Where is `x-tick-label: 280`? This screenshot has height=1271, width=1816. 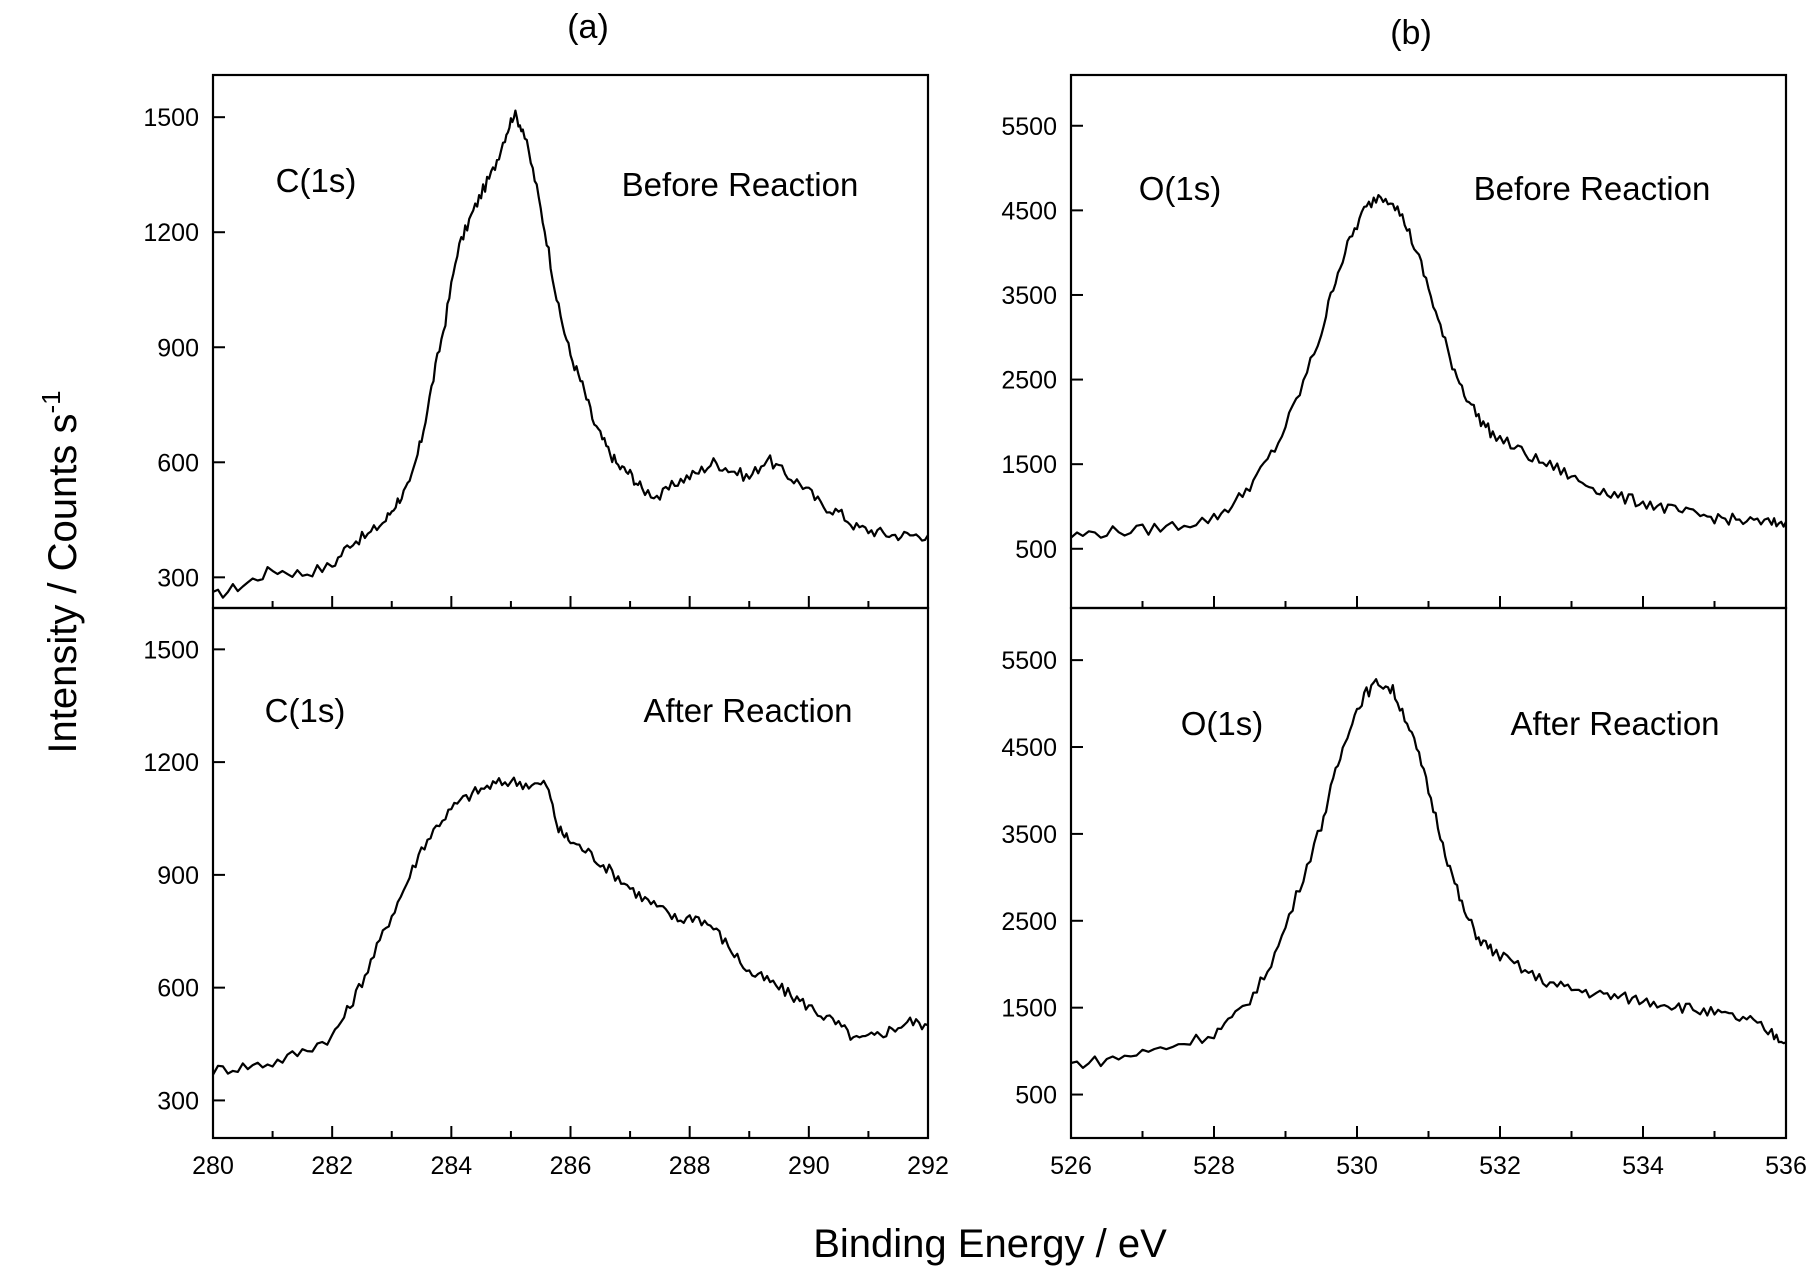 x-tick-label: 280 is located at coordinates (213, 1166).